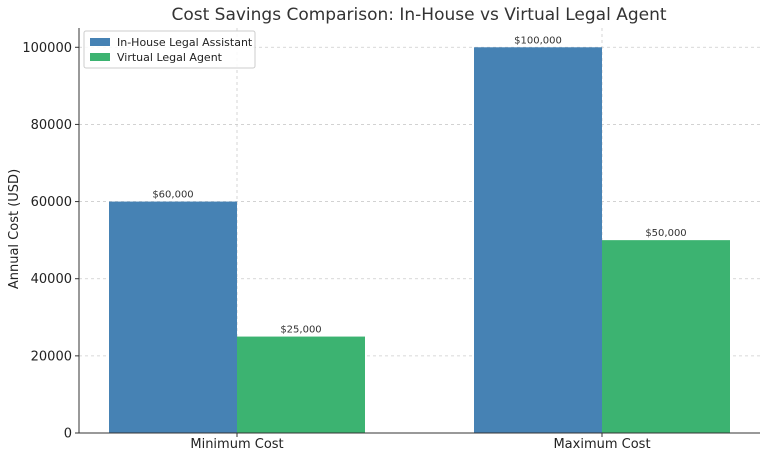 The height and width of the screenshot is (456, 768). Describe the element at coordinates (172, 195) in the screenshot. I see `bar-value-label: $60,000` at that location.